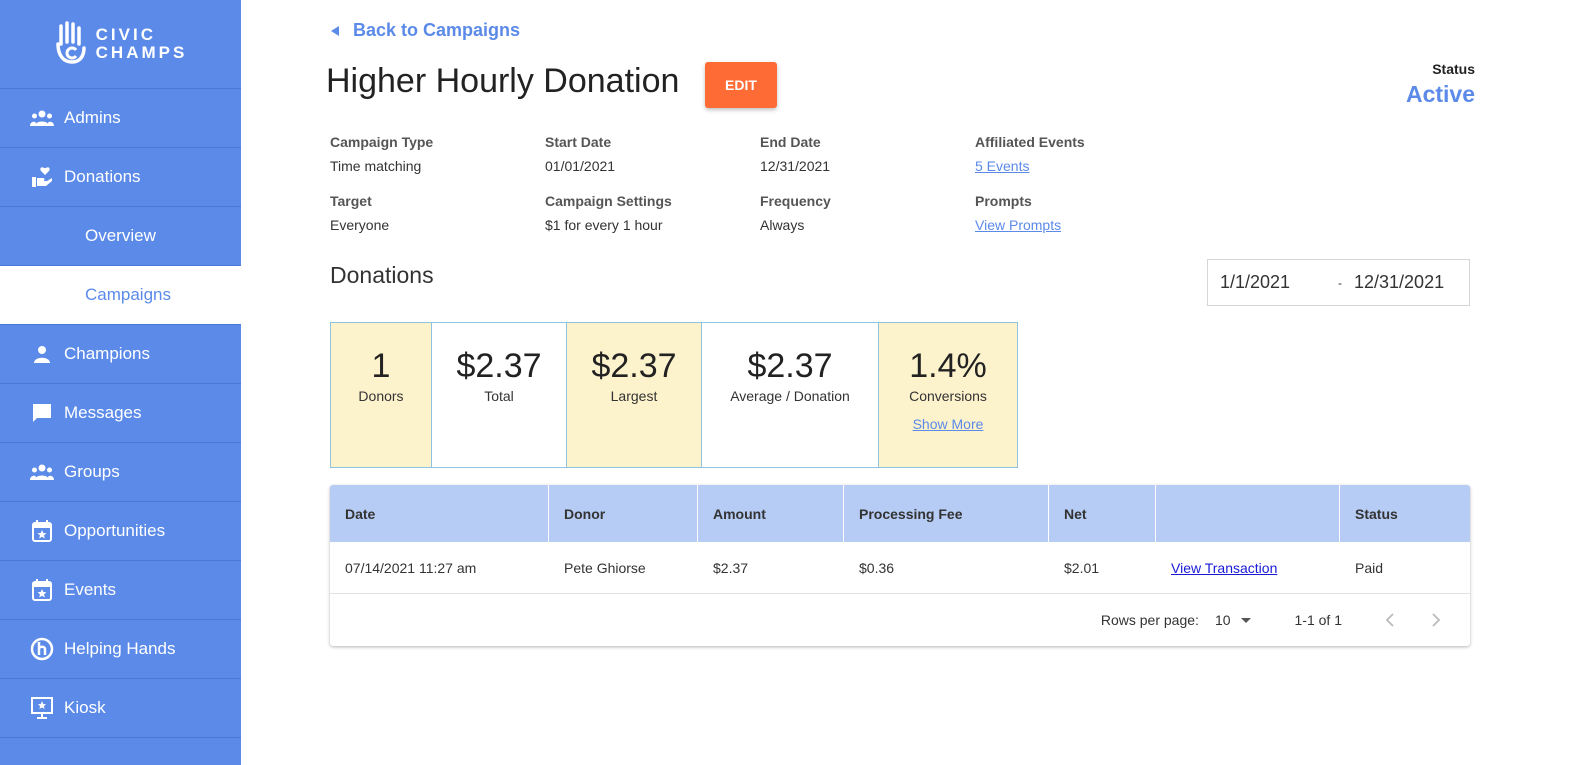 Image resolution: width=1594 pixels, height=765 pixels. Describe the element at coordinates (120, 708) in the screenshot. I see `sidebar-item-kiosk: Kiosk` at that location.